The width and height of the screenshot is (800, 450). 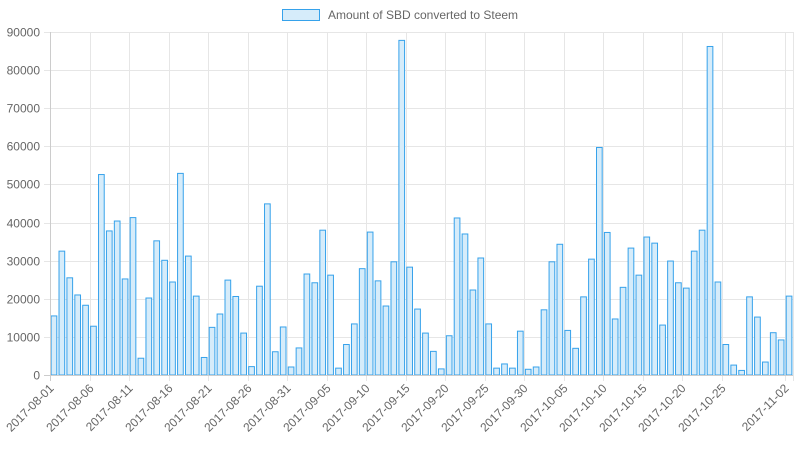 I want to click on legend: Amount of SBD converted to Steem, so click(x=400, y=15).